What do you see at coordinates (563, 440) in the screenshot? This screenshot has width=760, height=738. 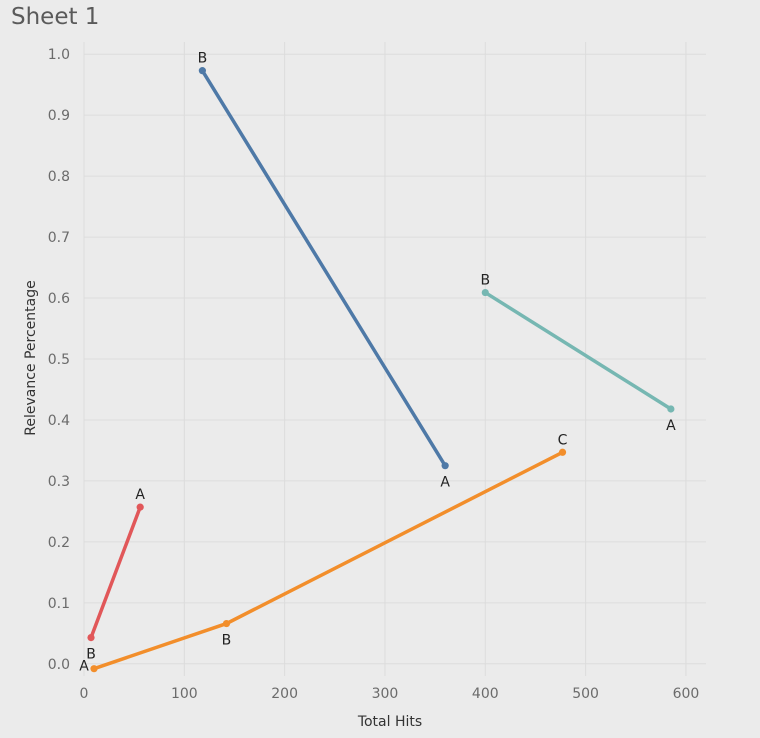 I see `point-label: C` at bounding box center [563, 440].